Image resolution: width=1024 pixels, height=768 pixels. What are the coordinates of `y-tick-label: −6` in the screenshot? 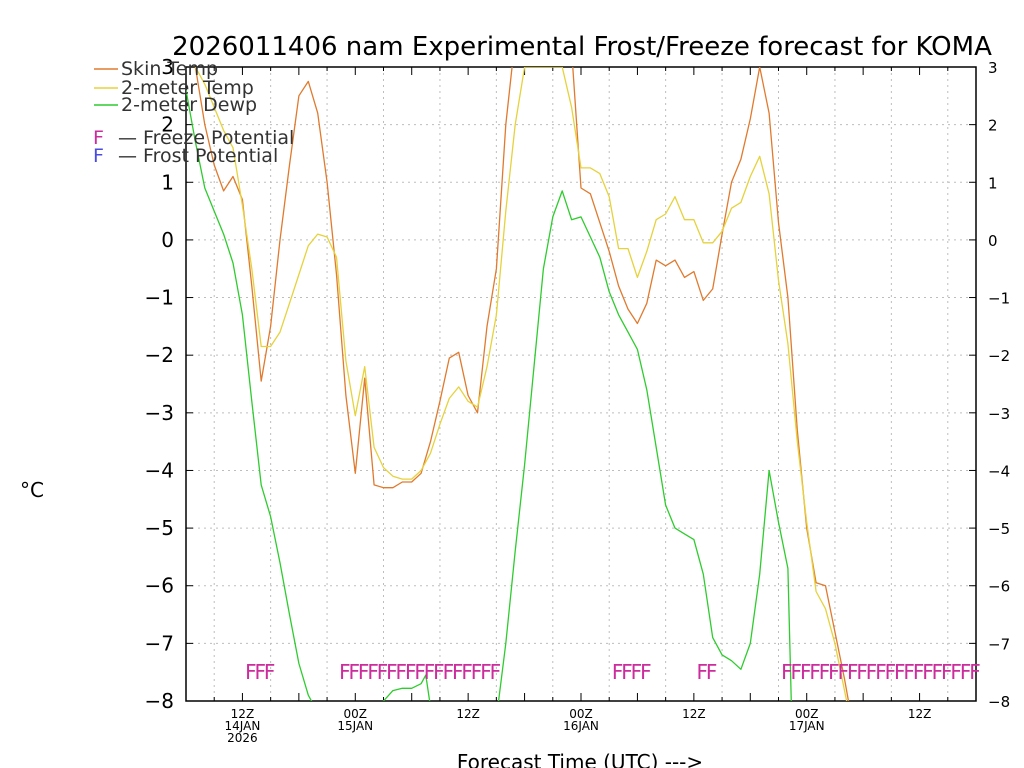 It's located at (159, 586).